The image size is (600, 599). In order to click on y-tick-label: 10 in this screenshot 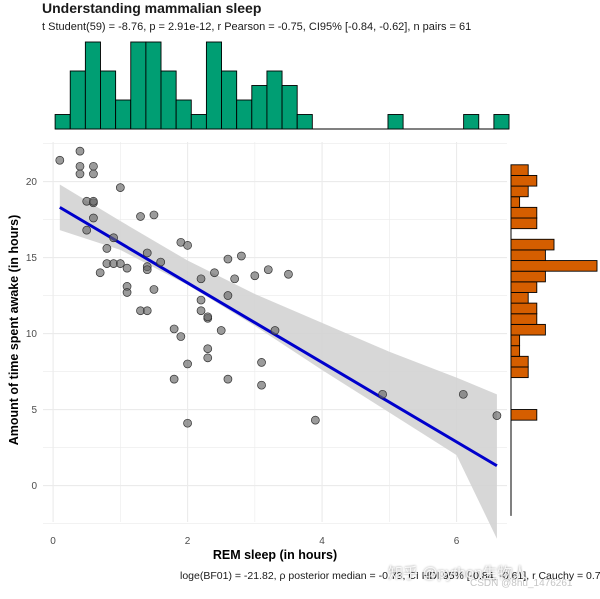, I will do `click(32, 334)`.